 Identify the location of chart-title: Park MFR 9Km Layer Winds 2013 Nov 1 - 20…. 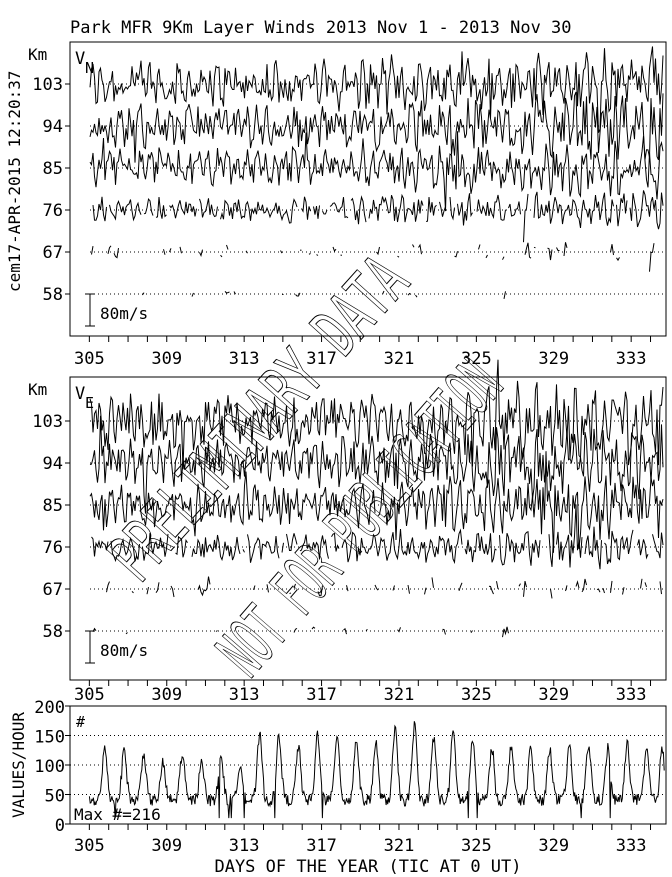
(321, 28).